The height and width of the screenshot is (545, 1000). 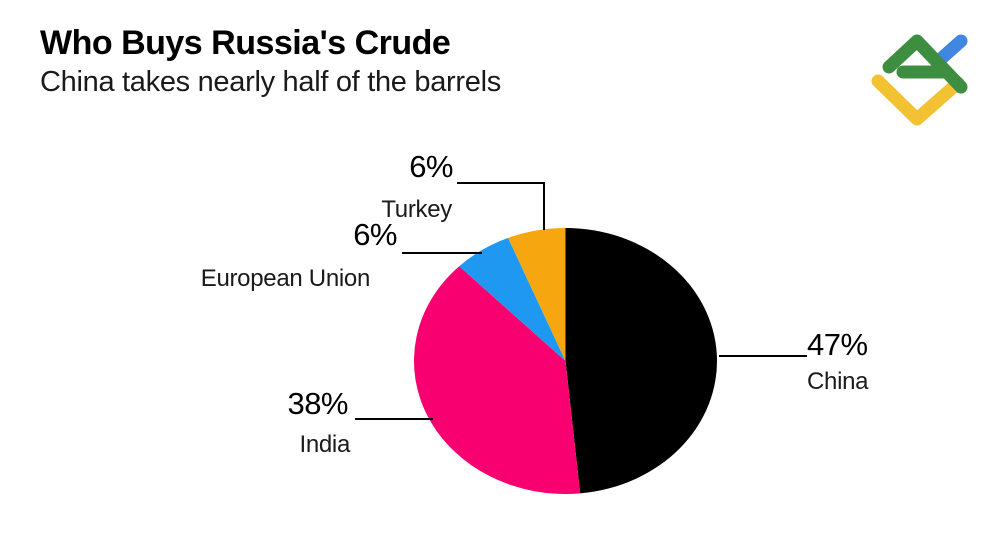 What do you see at coordinates (544, 206) in the screenshot?
I see `leader-line-turkey-vertical` at bounding box center [544, 206].